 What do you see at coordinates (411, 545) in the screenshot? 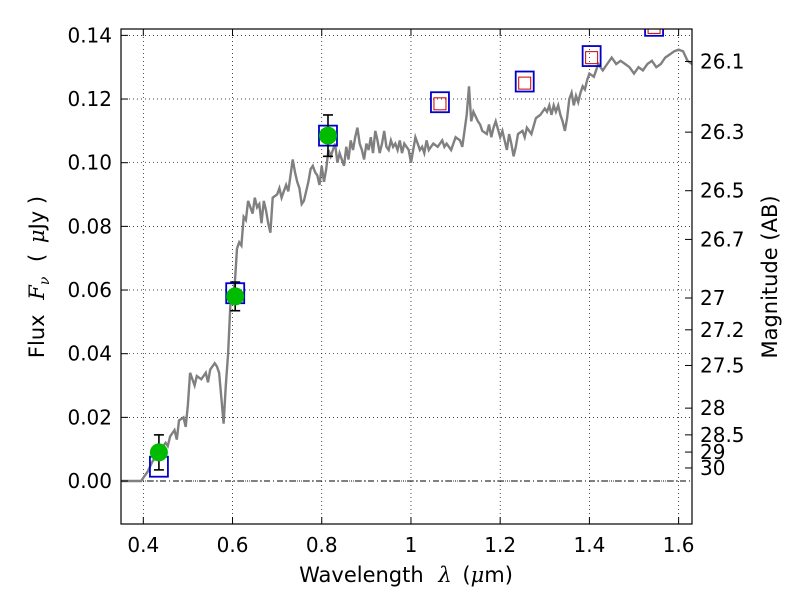
I see `x-tick-label: 1` at bounding box center [411, 545].